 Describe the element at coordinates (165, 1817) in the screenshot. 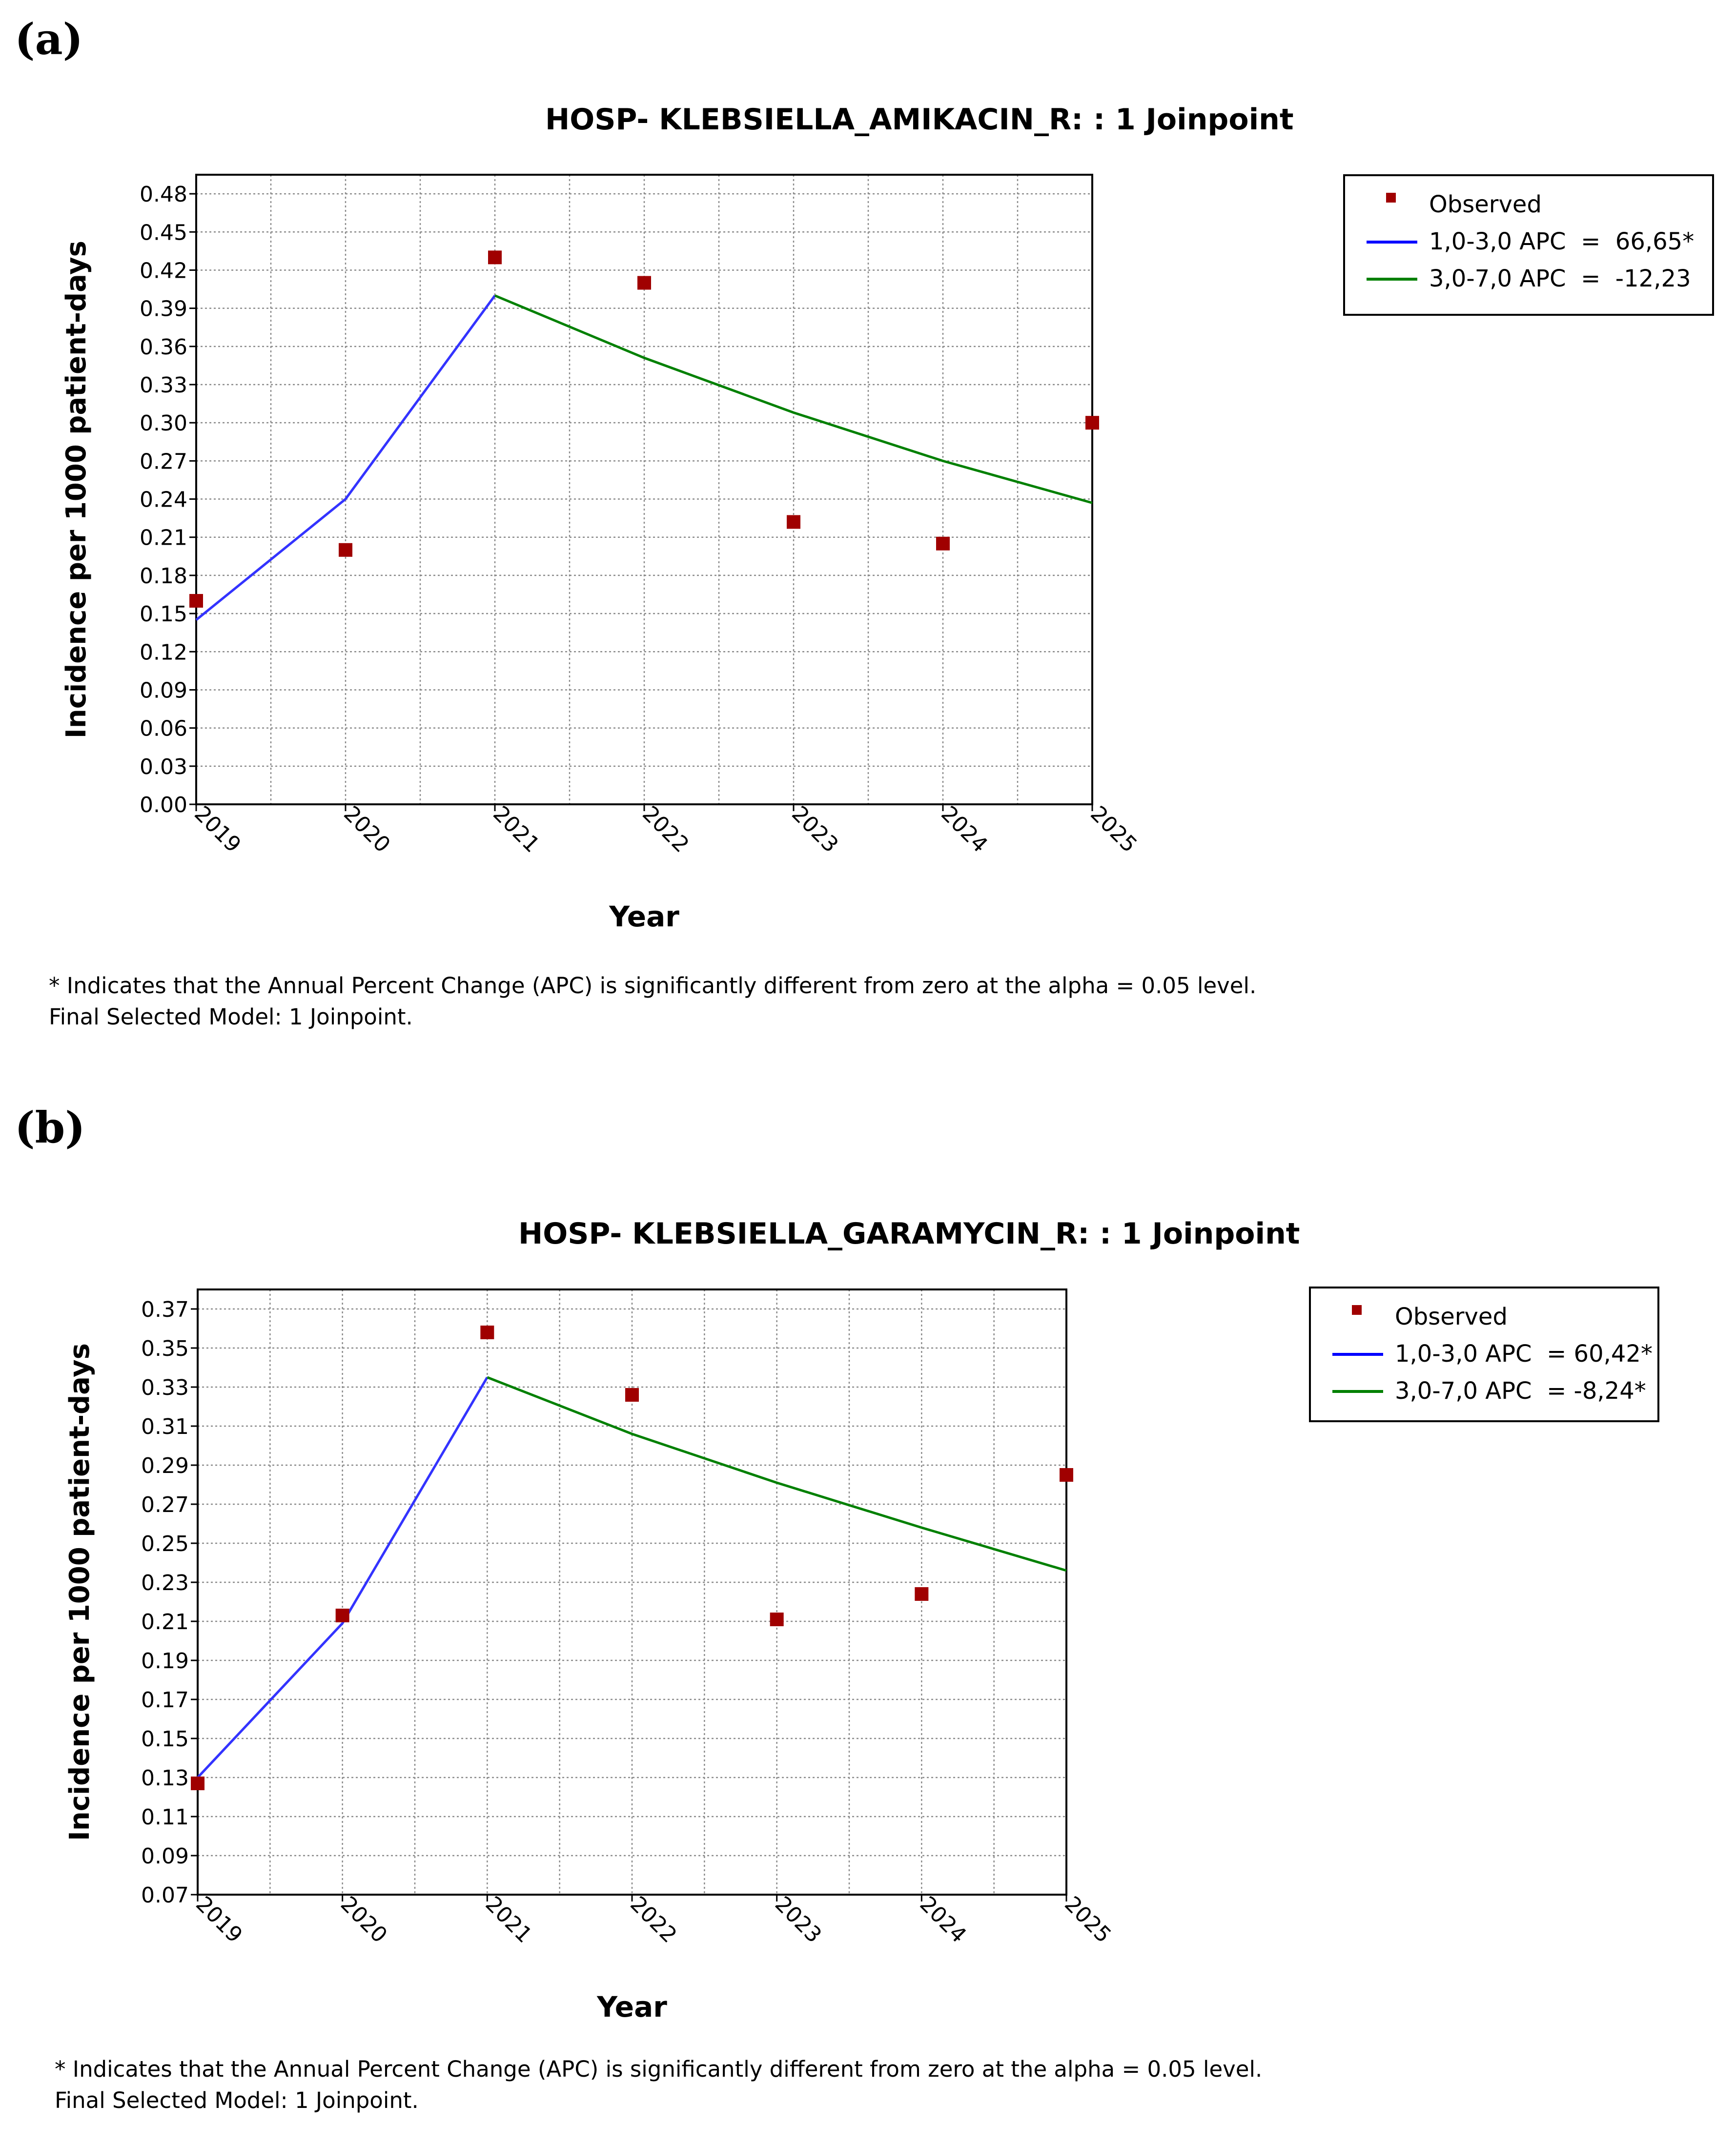

I see `y-tick-label: 0.11` at that location.